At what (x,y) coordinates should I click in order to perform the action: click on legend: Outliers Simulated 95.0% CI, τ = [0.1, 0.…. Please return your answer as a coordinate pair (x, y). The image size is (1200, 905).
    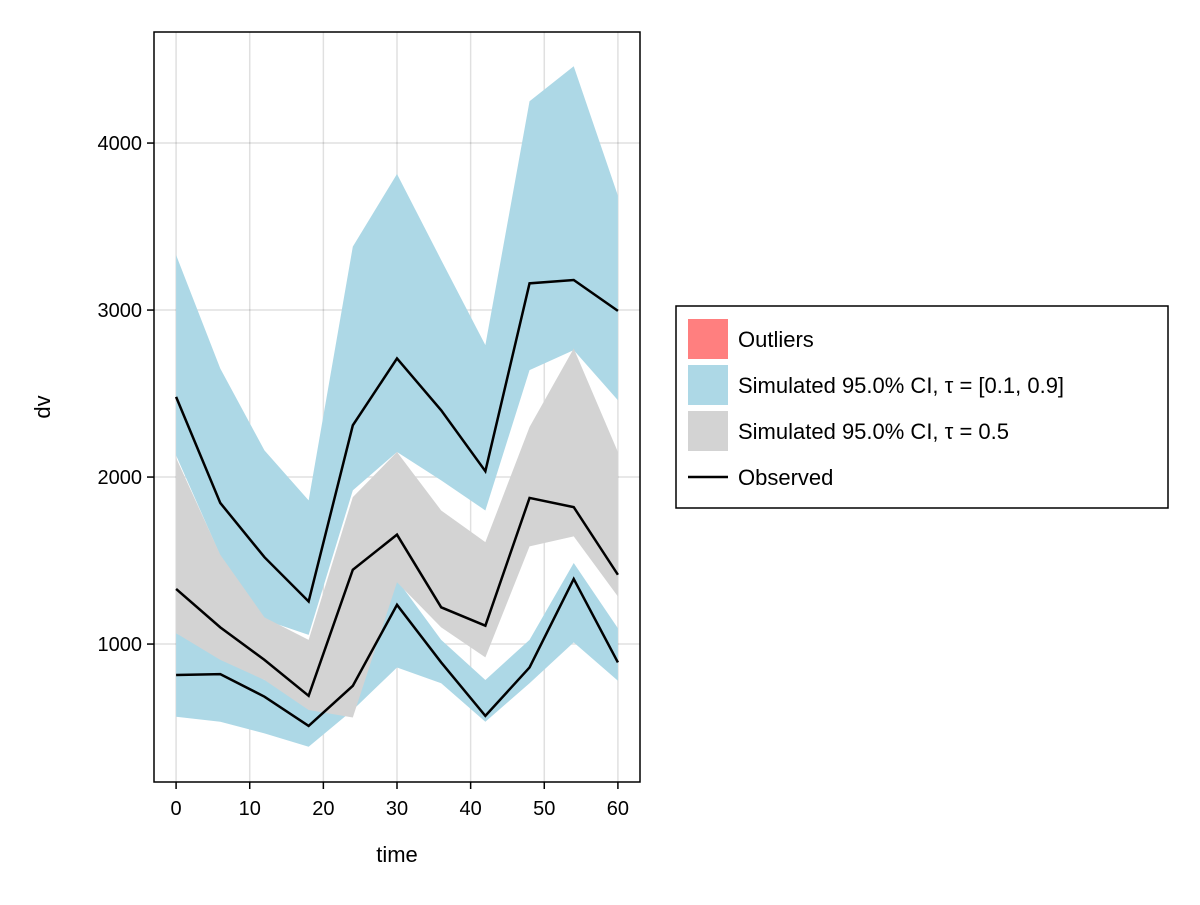
    Looking at the image, I should click on (922, 407).